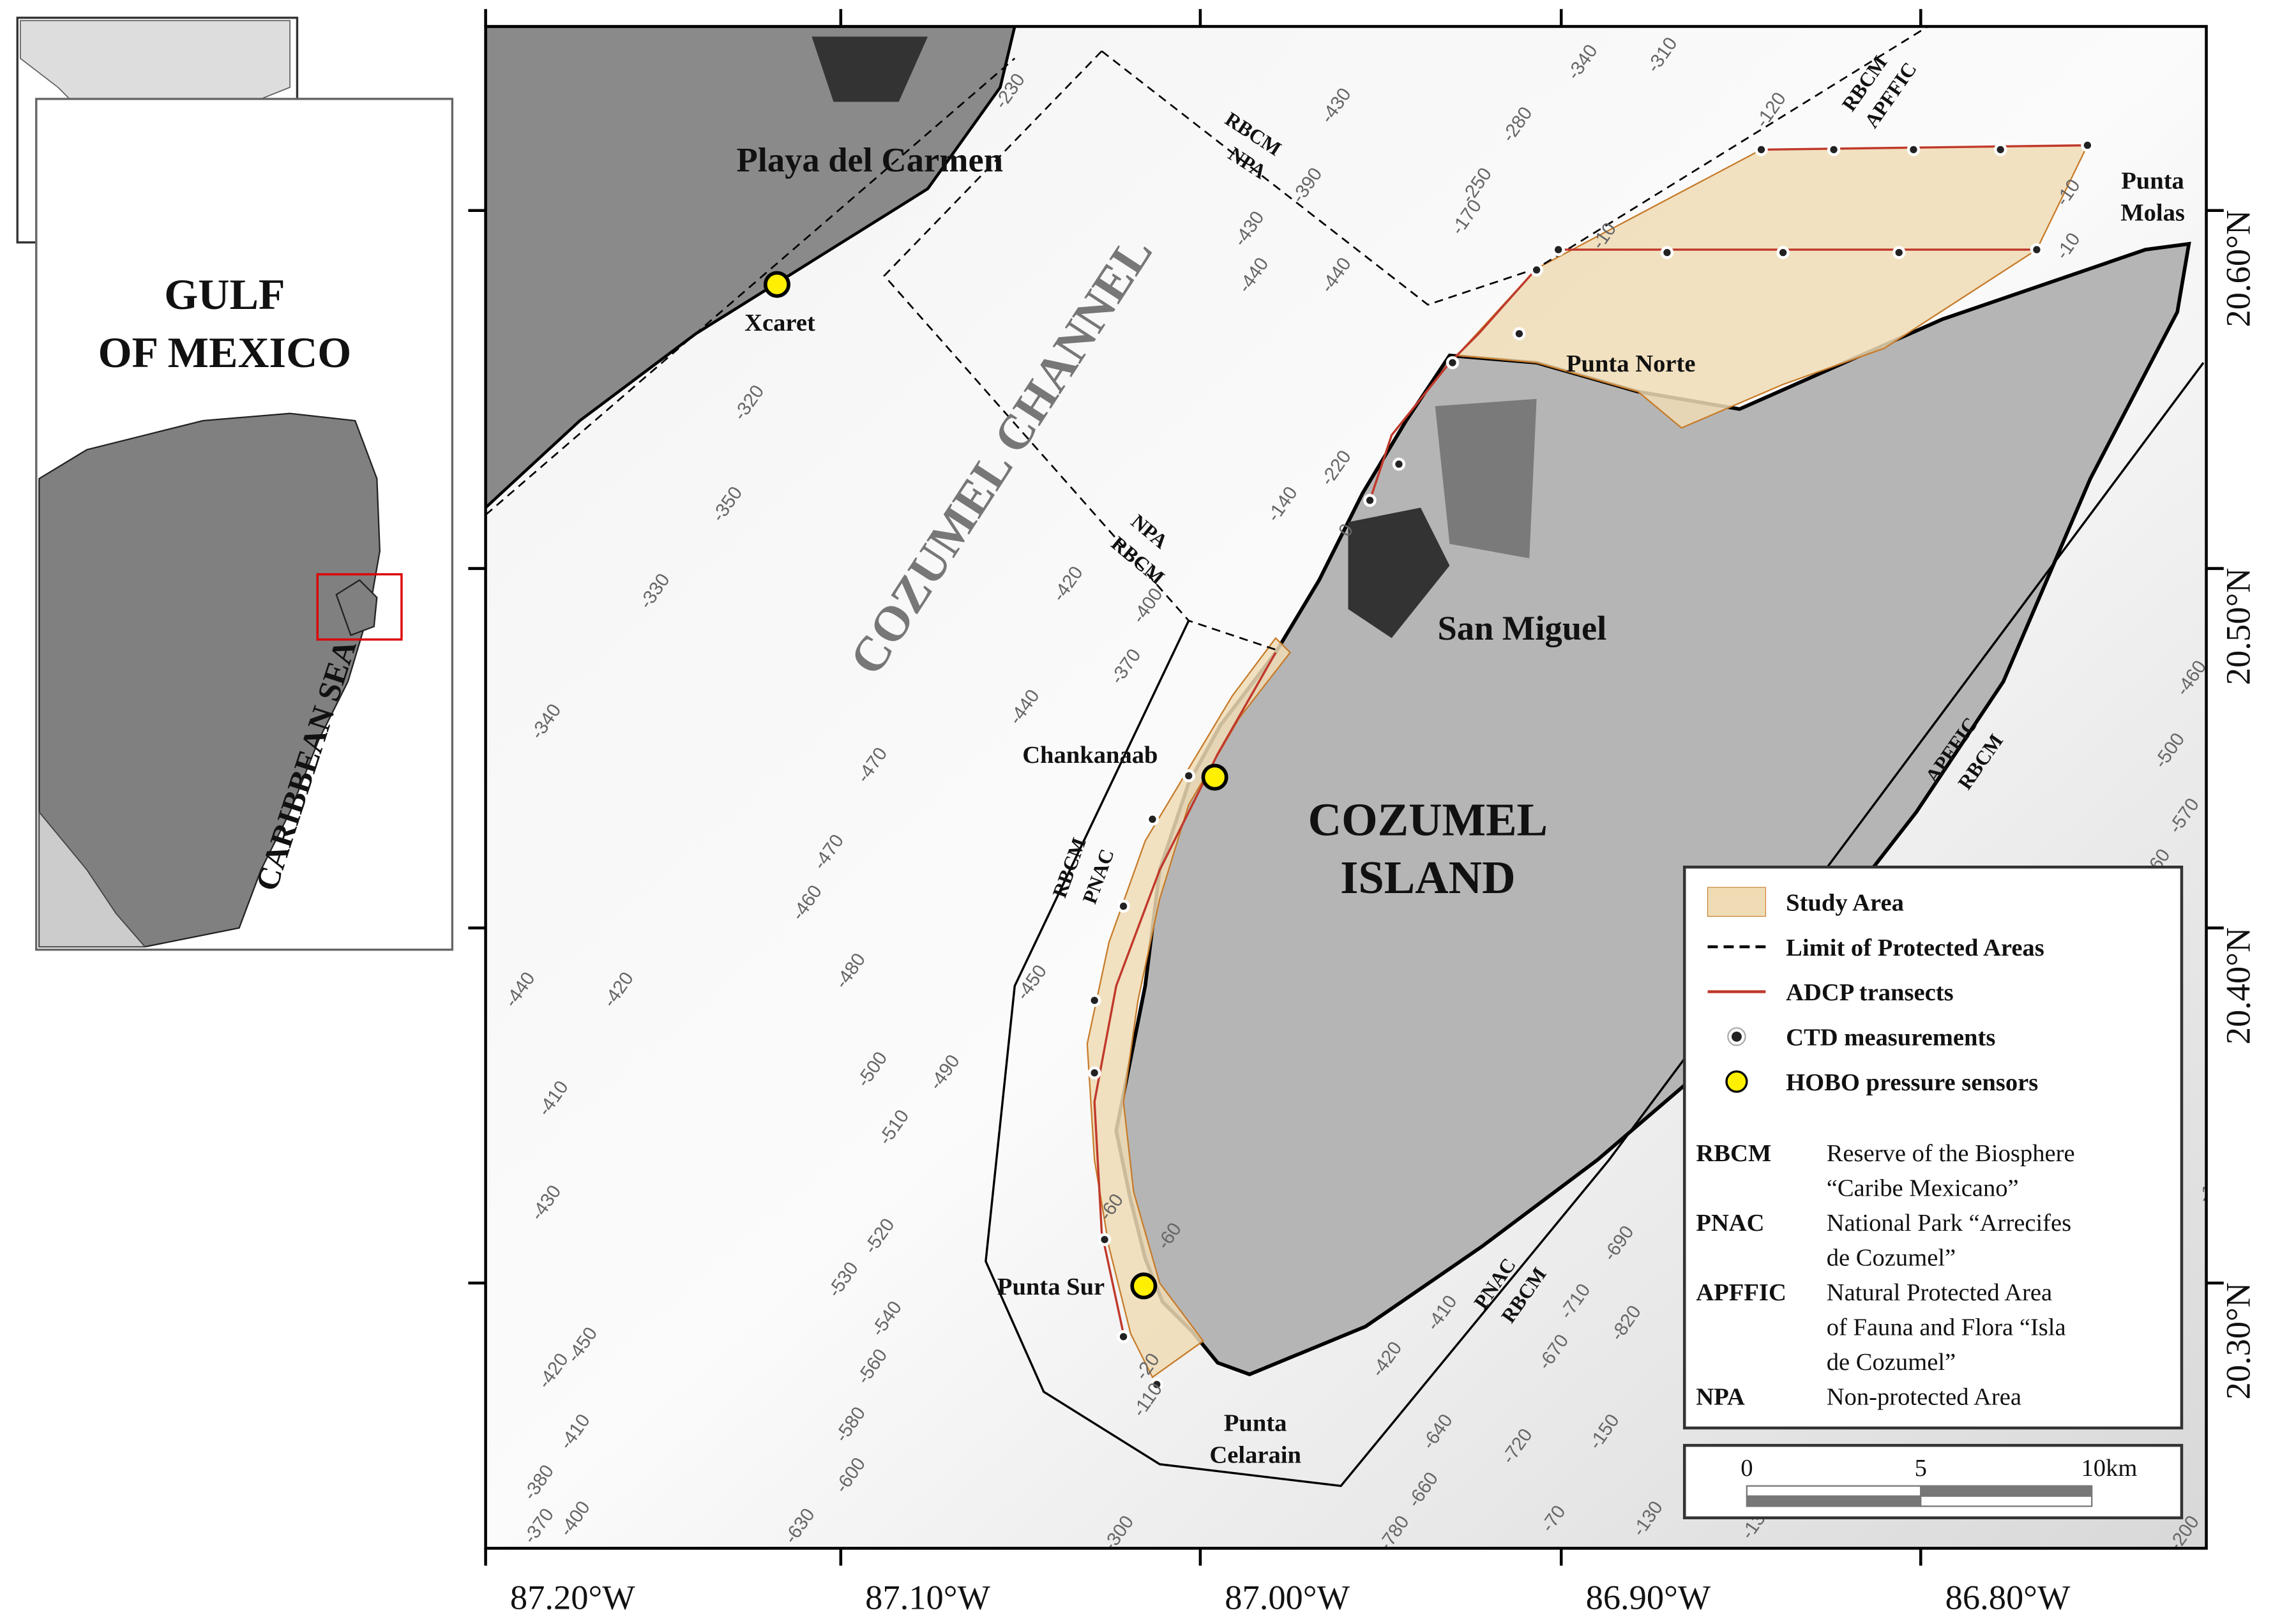  I want to click on legend-entry: HOBO pressure sensors, so click(1912, 1082).